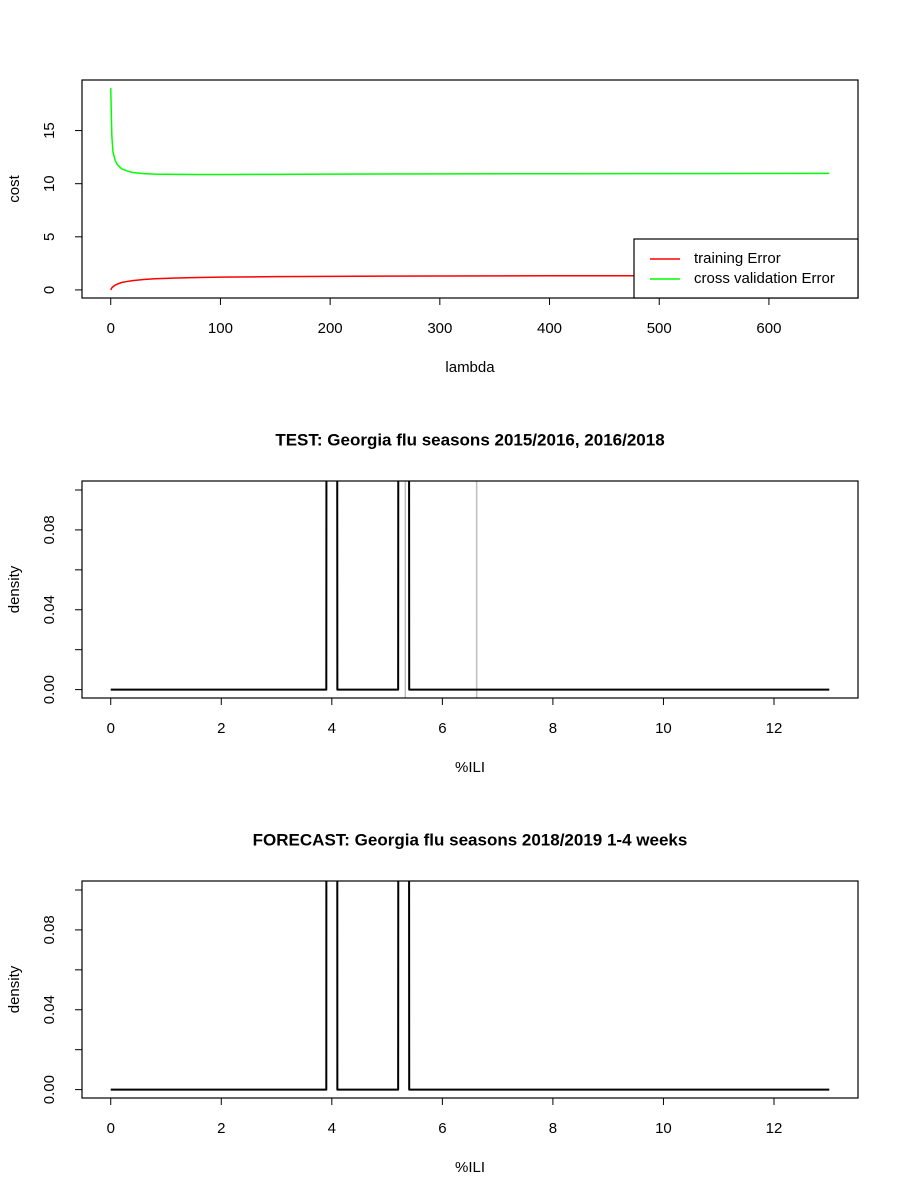  I want to click on y-tick-label: 15, so click(49, 130).